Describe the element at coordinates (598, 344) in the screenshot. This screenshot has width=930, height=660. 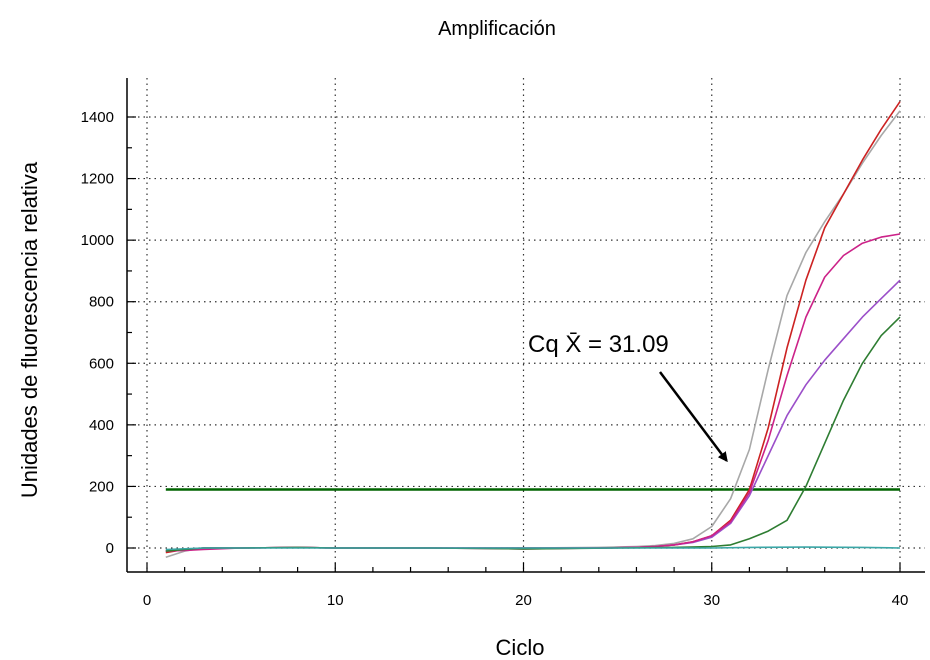
I see `cq-annotation-label: Cq X̄ = 31.09` at that location.